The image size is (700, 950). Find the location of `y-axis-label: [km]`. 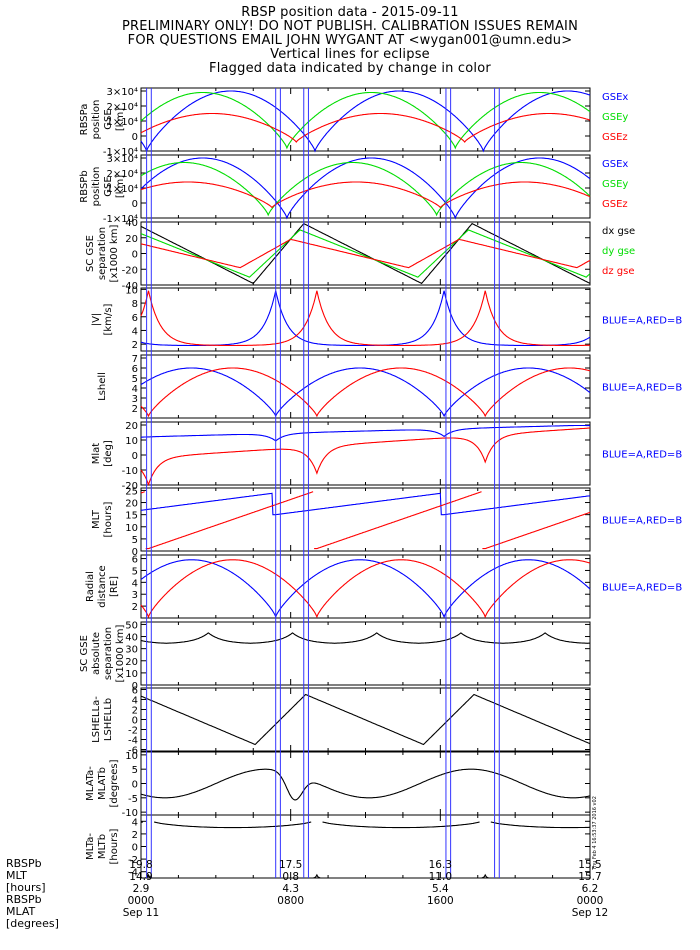

y-axis-label: [km] is located at coordinates (120, 119).